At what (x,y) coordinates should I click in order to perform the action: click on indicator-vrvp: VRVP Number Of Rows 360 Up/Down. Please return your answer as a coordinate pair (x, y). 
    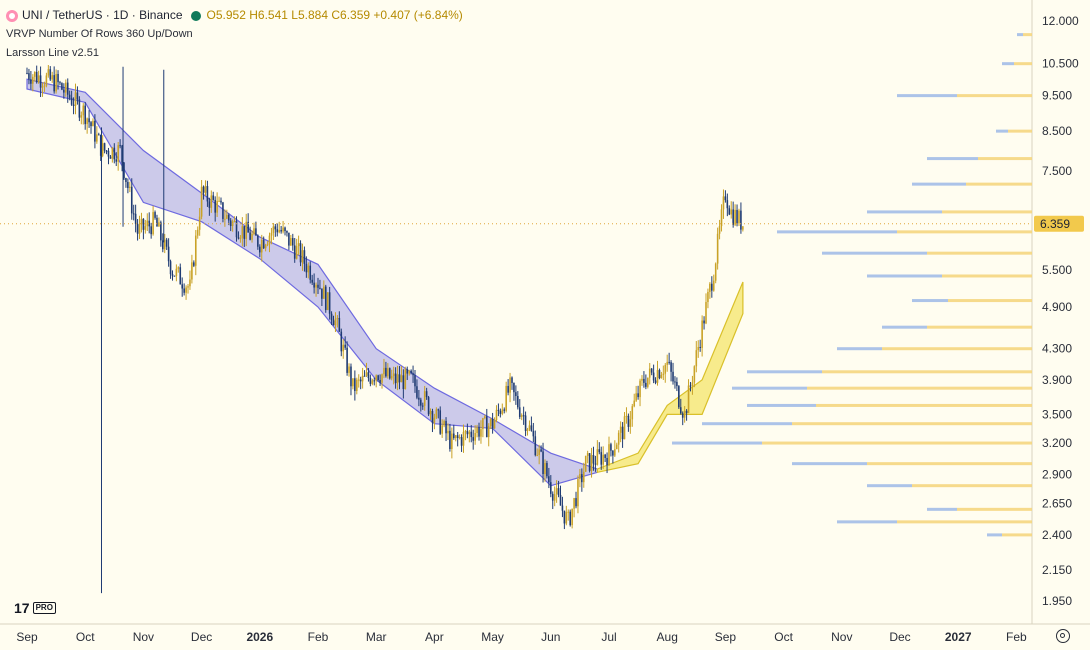
    Looking at the image, I should click on (99, 34).